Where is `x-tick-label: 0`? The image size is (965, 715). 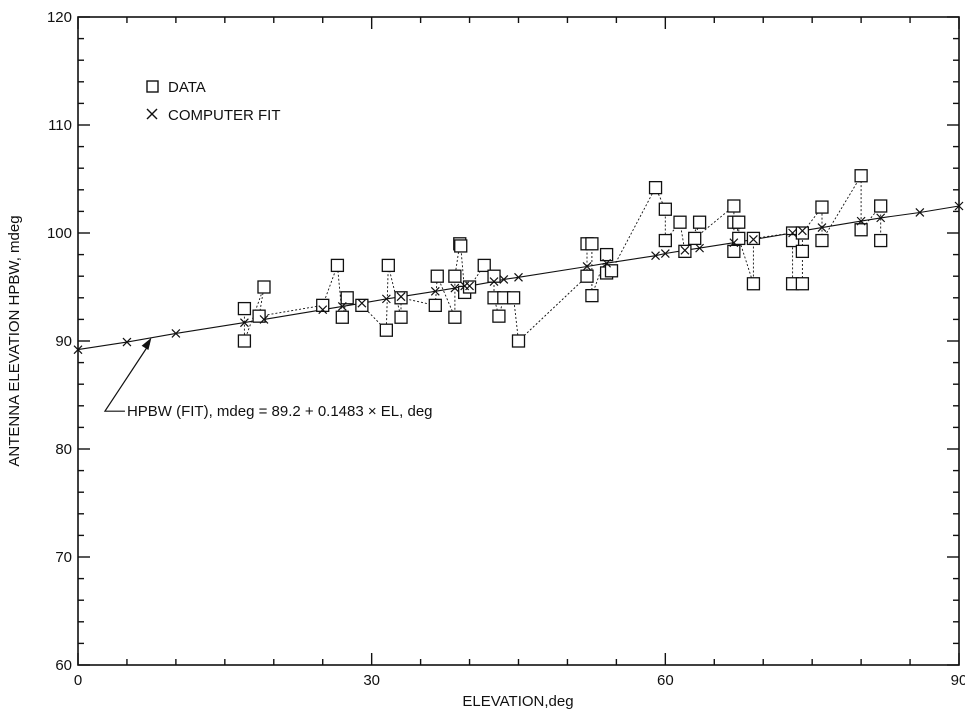
x-tick-label: 0 is located at coordinates (78, 680).